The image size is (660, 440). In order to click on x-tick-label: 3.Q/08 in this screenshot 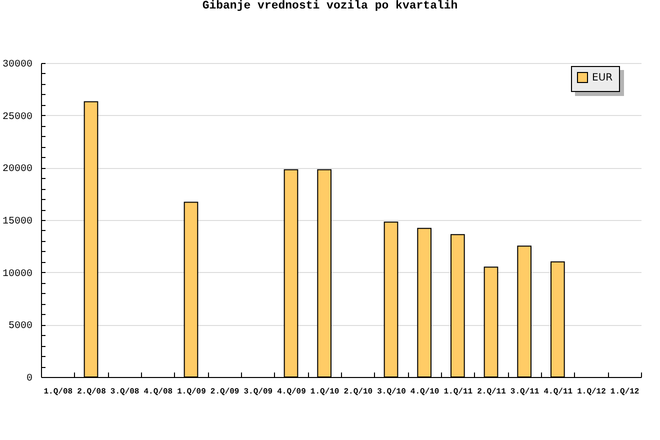, I will do `click(125, 392)`.